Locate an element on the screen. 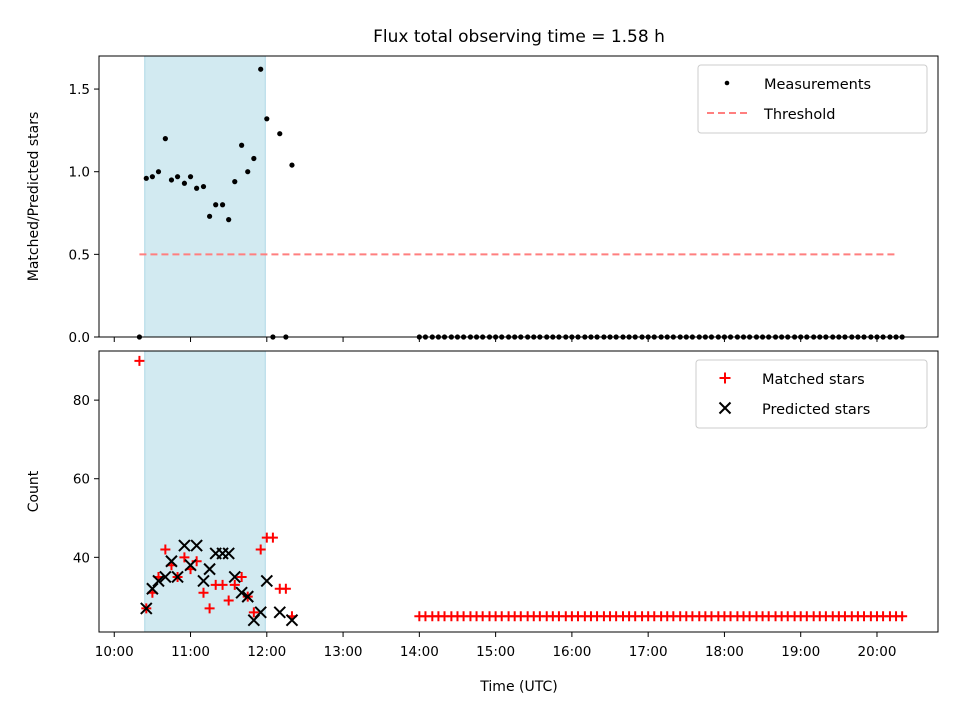  y-tick-label: 80 is located at coordinates (81, 401).